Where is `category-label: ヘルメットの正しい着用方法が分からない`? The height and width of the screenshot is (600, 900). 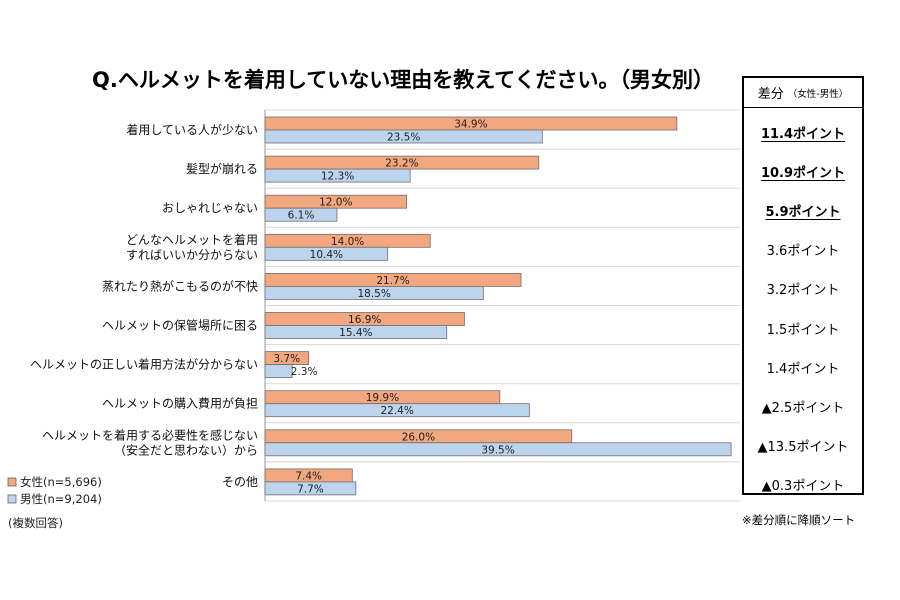
category-label: ヘルメットの正しい着用方法が分からない is located at coordinates (144, 364).